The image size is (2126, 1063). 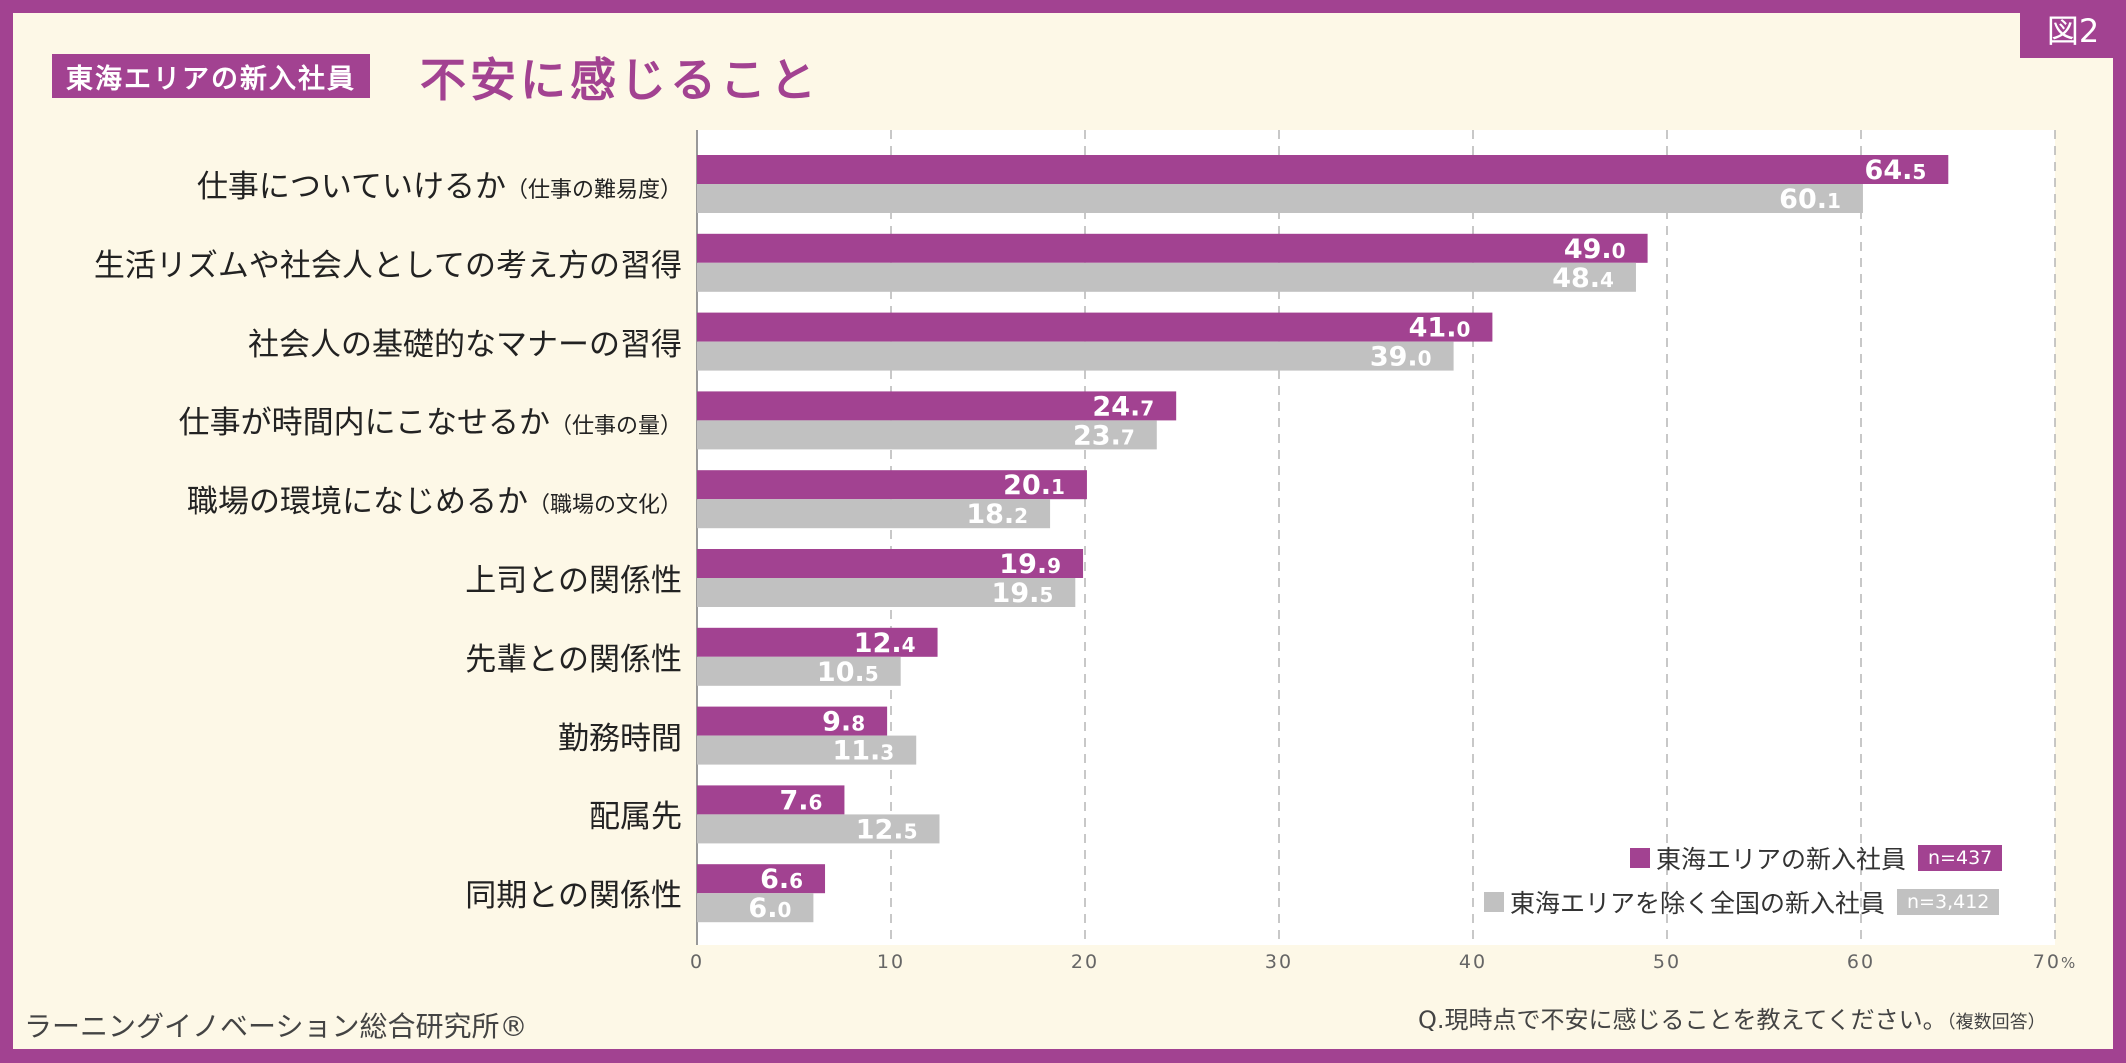 I want to click on question-text: Q.現時点で不安に感じることを教えてください。（複数回答）, so click(x=1732, y=1017).